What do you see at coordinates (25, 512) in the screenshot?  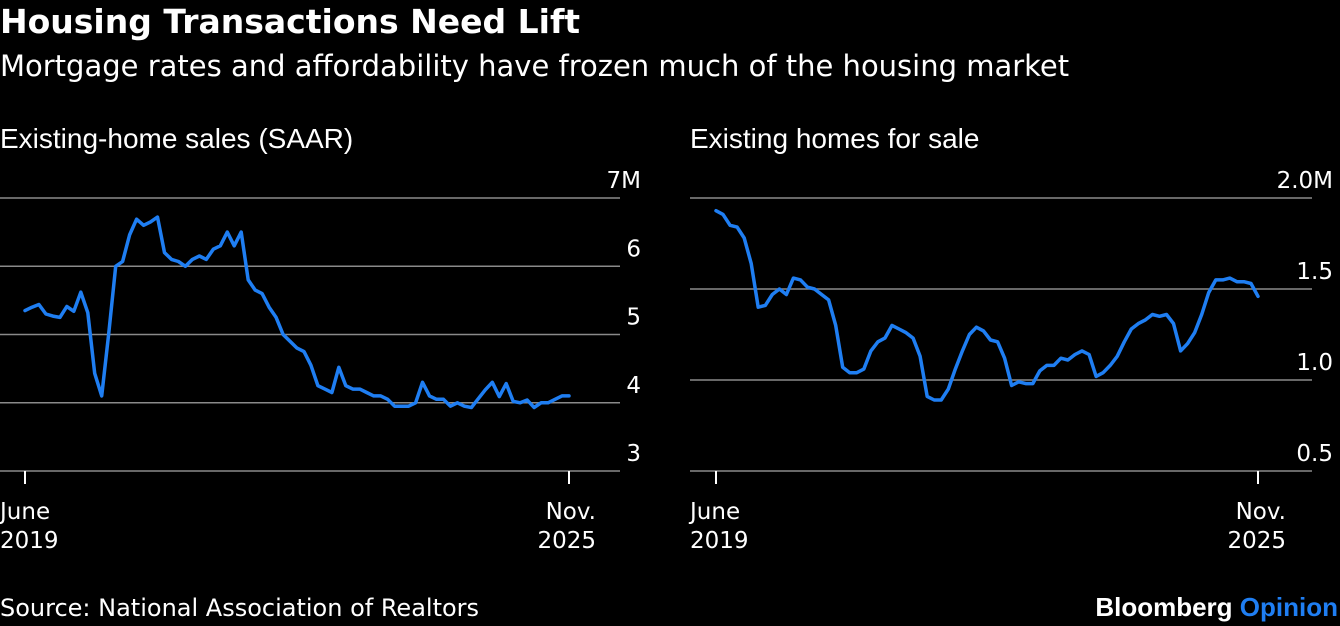 I see `sales-x-tick-label: June` at bounding box center [25, 512].